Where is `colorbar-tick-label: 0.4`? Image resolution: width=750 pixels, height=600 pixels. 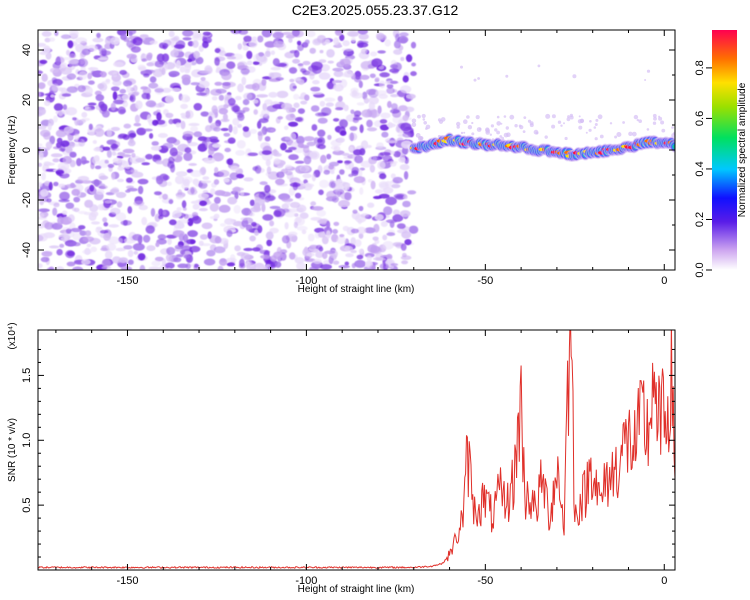 colorbar-tick-label: 0.4 is located at coordinates (700, 168).